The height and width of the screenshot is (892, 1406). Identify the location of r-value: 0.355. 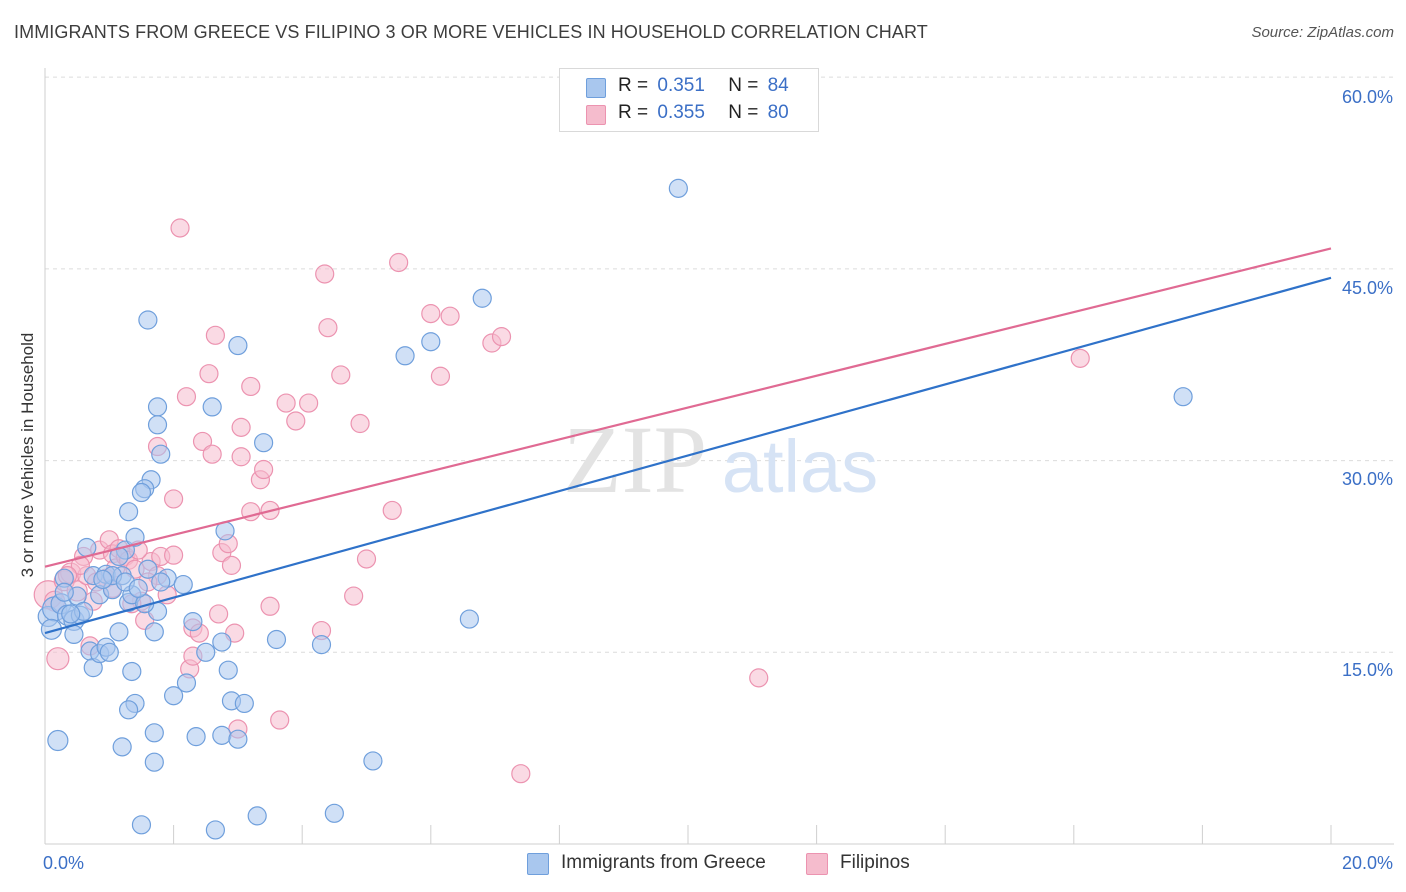
(681, 112).